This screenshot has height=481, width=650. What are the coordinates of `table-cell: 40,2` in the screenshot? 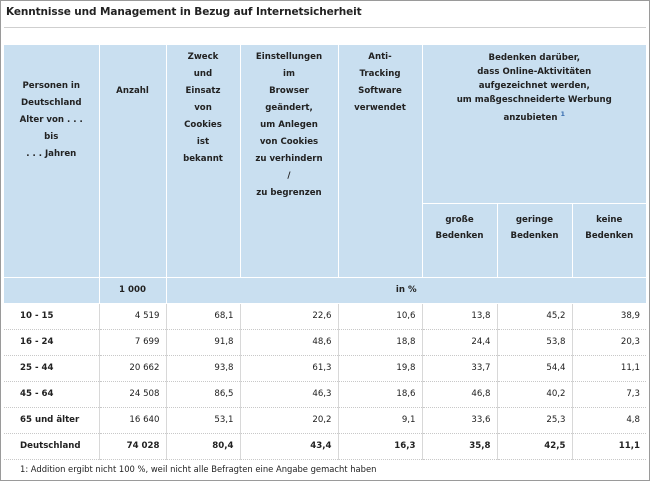 It's located at (534, 394).